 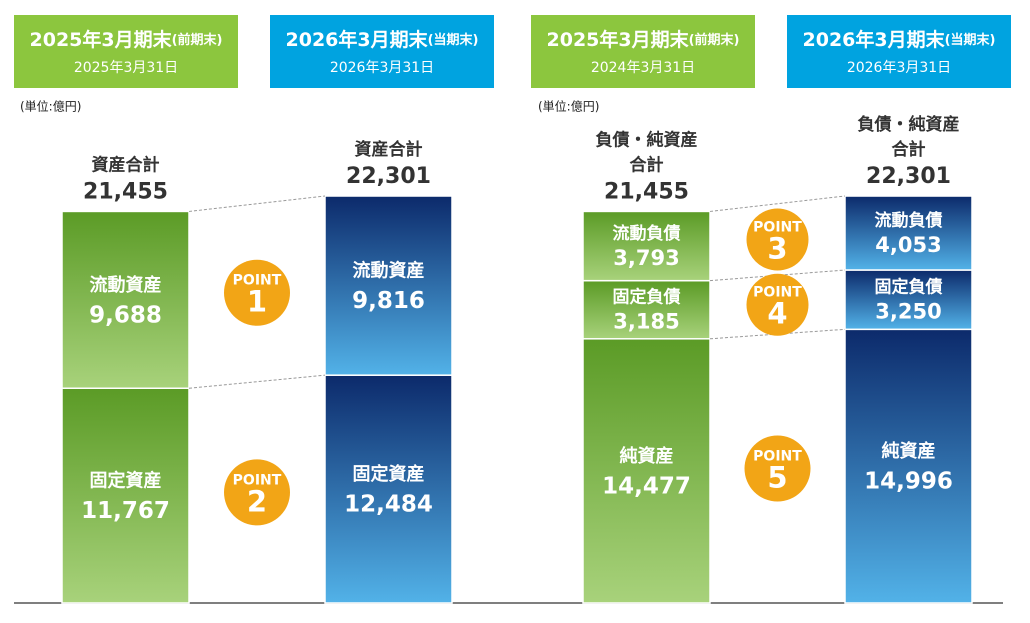 What do you see at coordinates (646, 258) in the screenshot?
I see `segment-value: 3,793` at bounding box center [646, 258].